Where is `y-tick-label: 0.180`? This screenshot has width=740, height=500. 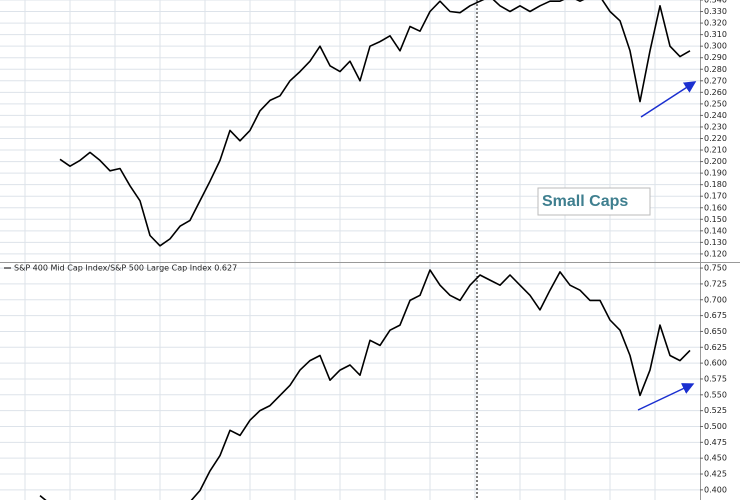 y-tick-label: 0.180 is located at coordinates (715, 184).